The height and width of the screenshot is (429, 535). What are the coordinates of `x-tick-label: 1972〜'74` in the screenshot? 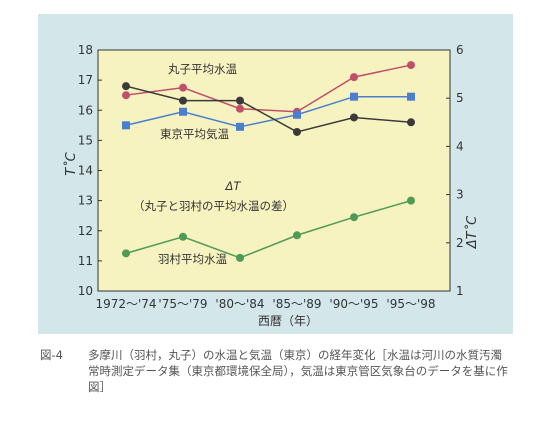 It's located at (125, 304).